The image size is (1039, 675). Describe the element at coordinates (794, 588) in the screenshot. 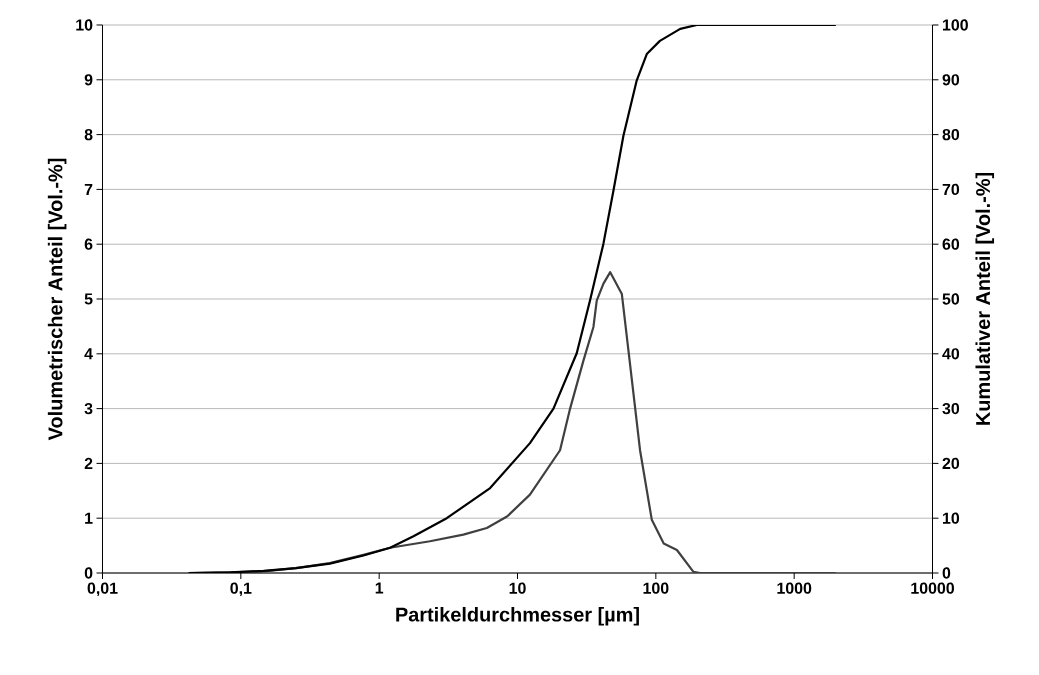

I see `x-tick-label: 1000` at that location.